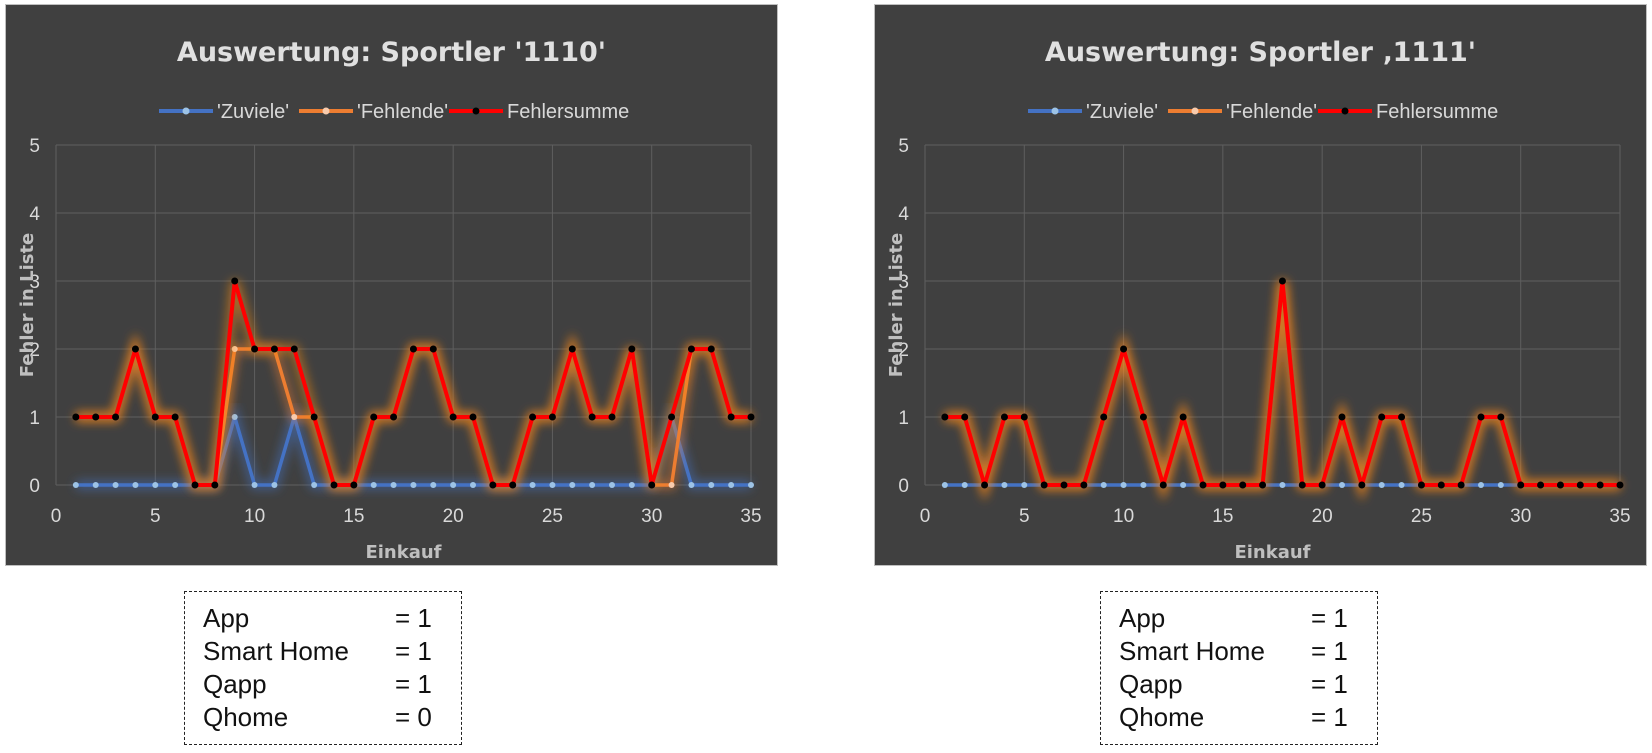 This screenshot has width=1652, height=753. Describe the element at coordinates (391, 52) in the screenshot. I see `chart-title: Auswertung: Sportler '1110'` at that location.